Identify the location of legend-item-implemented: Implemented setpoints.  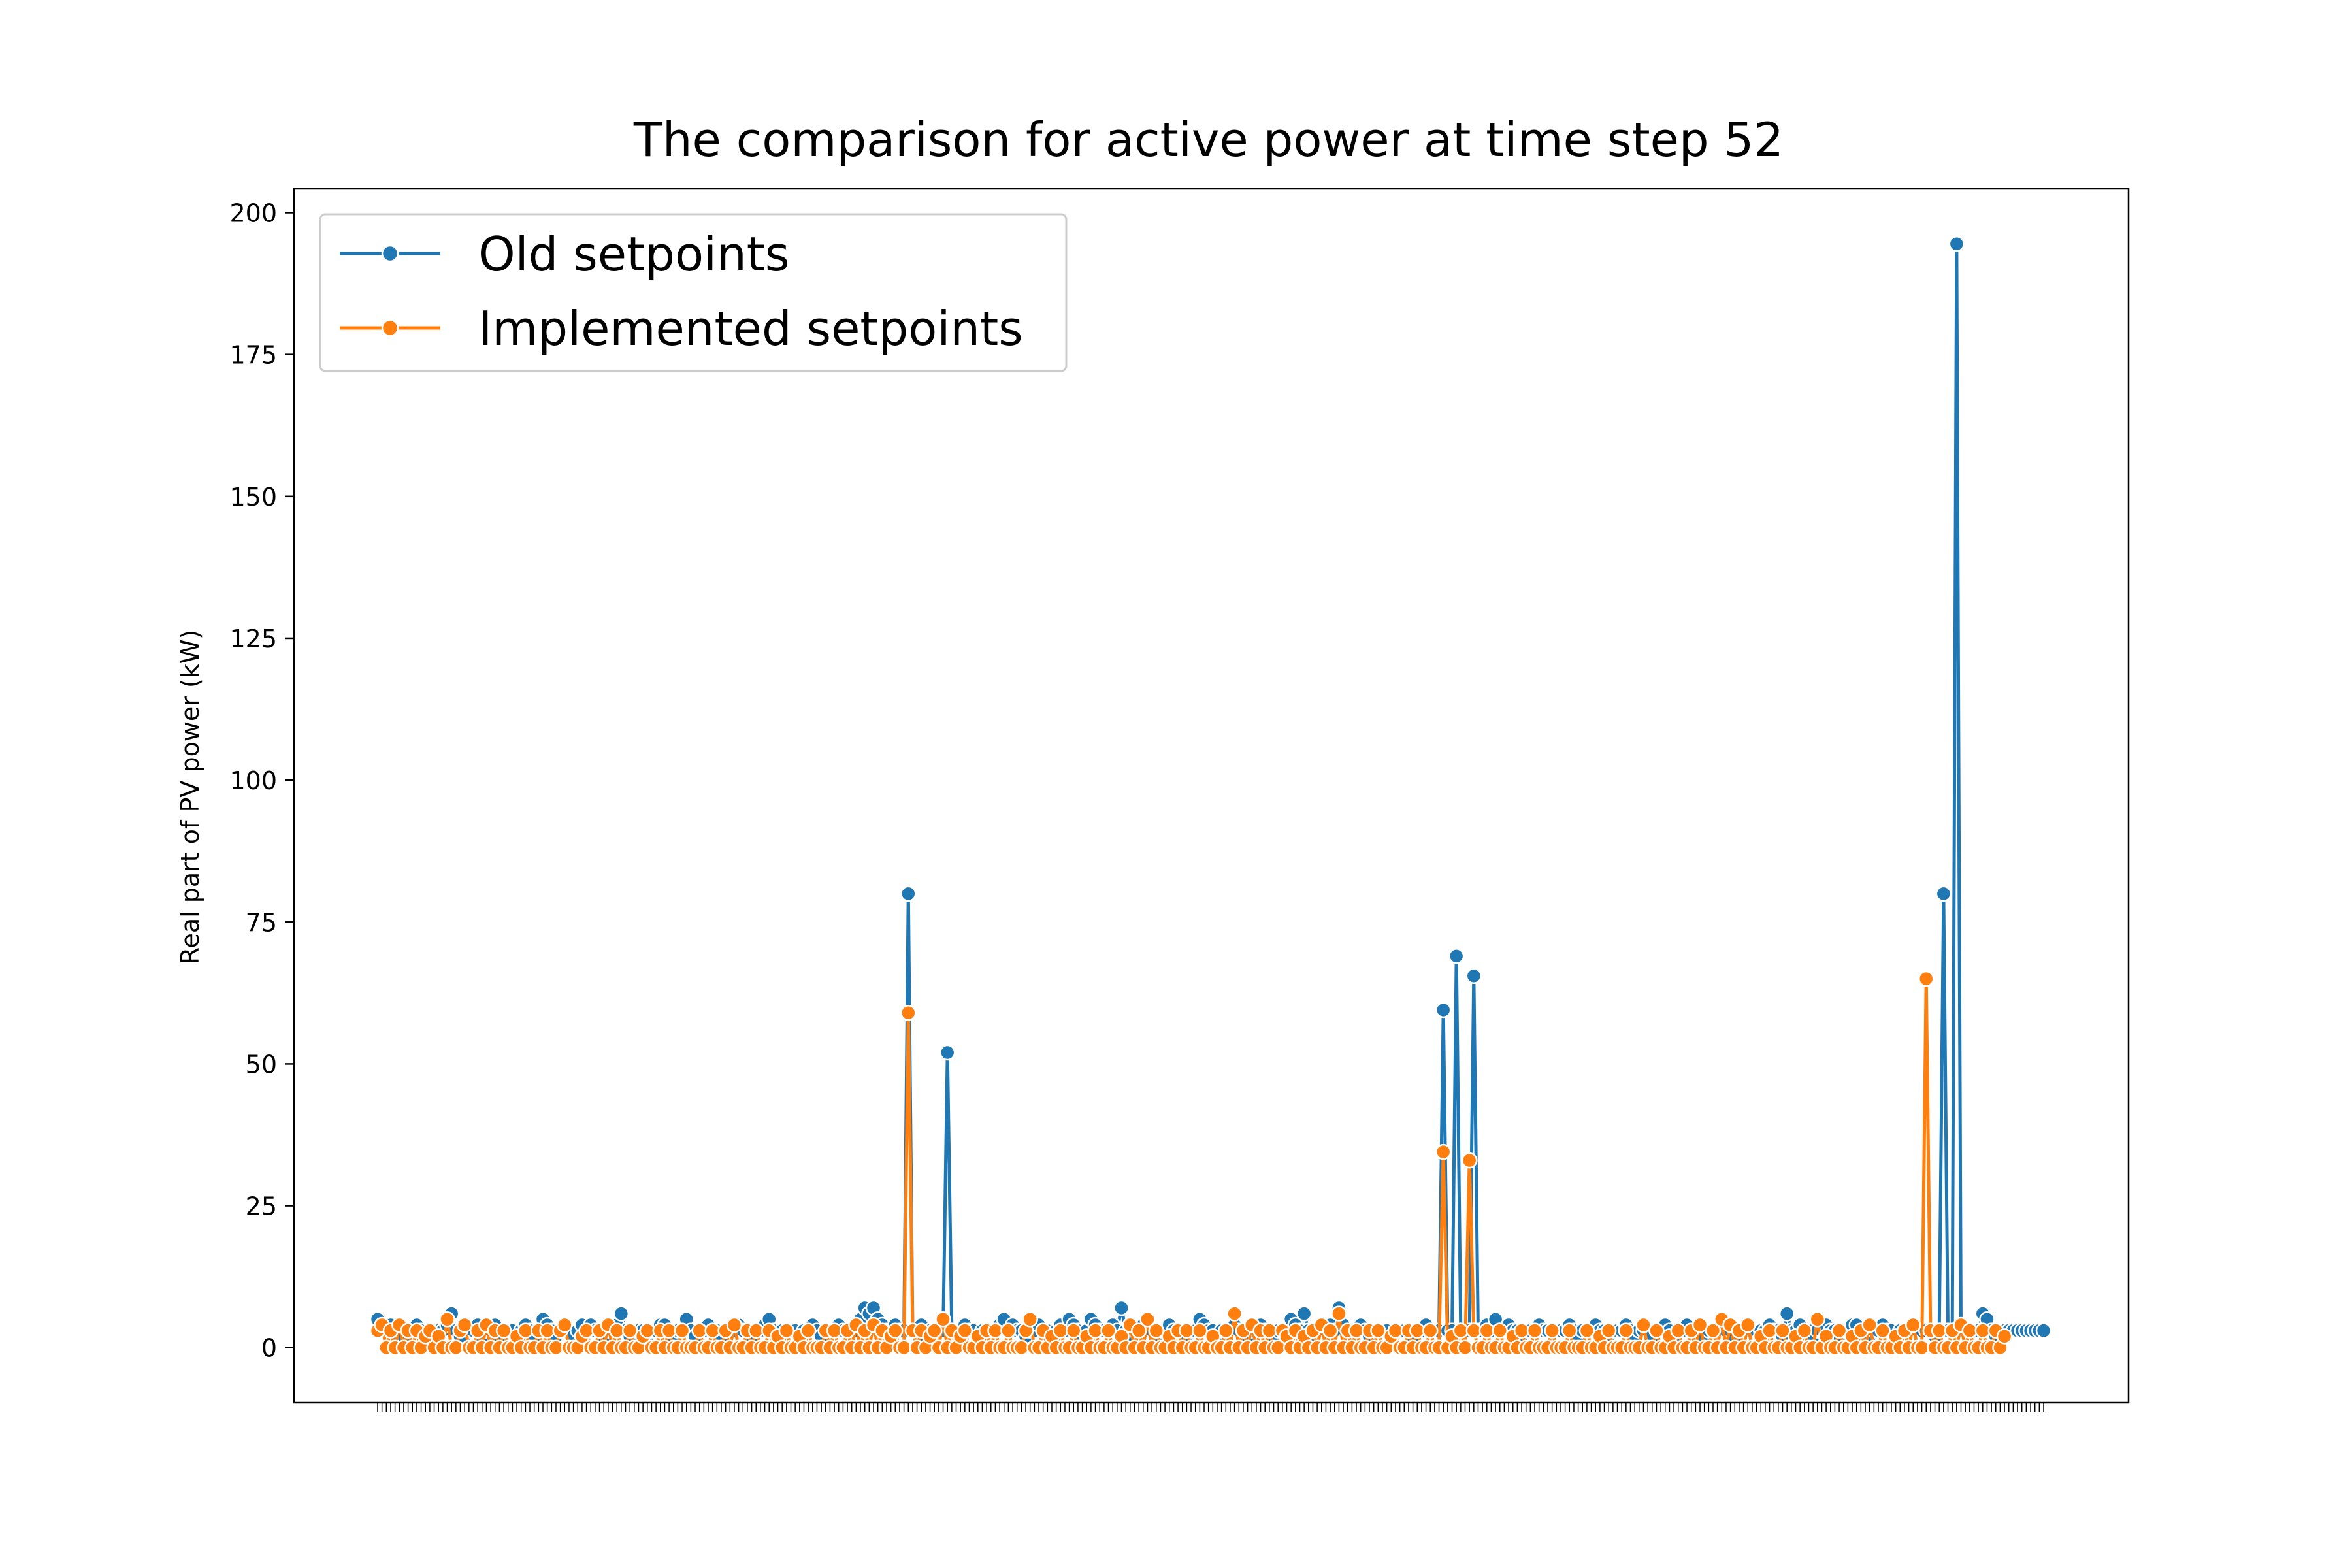
(681, 328).